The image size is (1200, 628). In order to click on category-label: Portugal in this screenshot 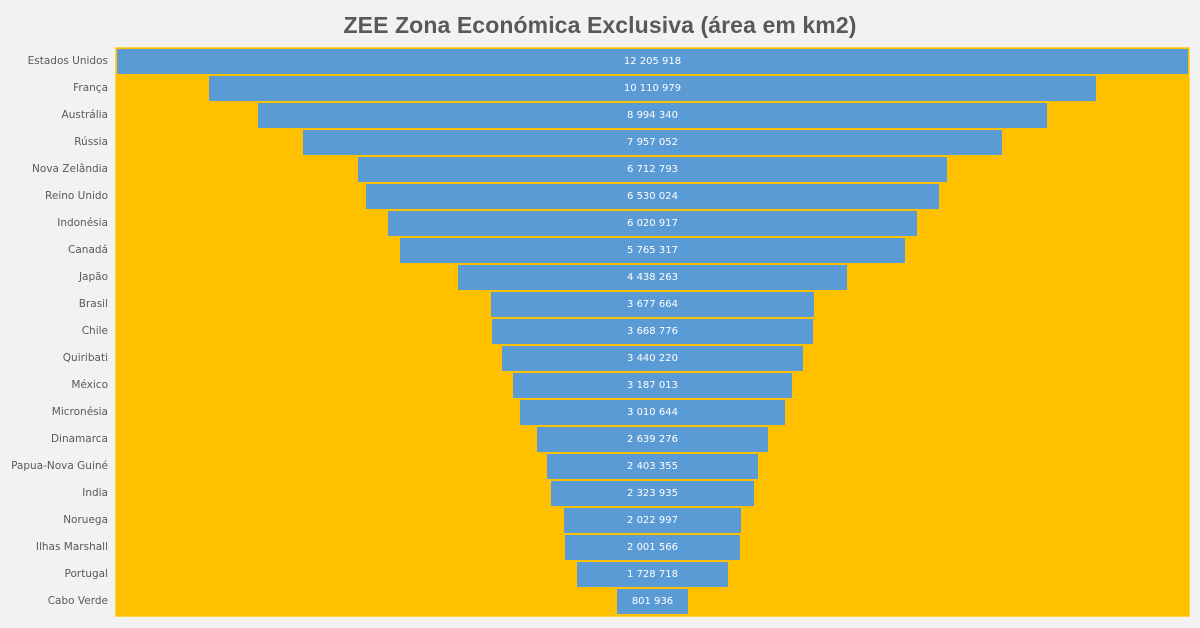, I will do `click(86, 574)`.